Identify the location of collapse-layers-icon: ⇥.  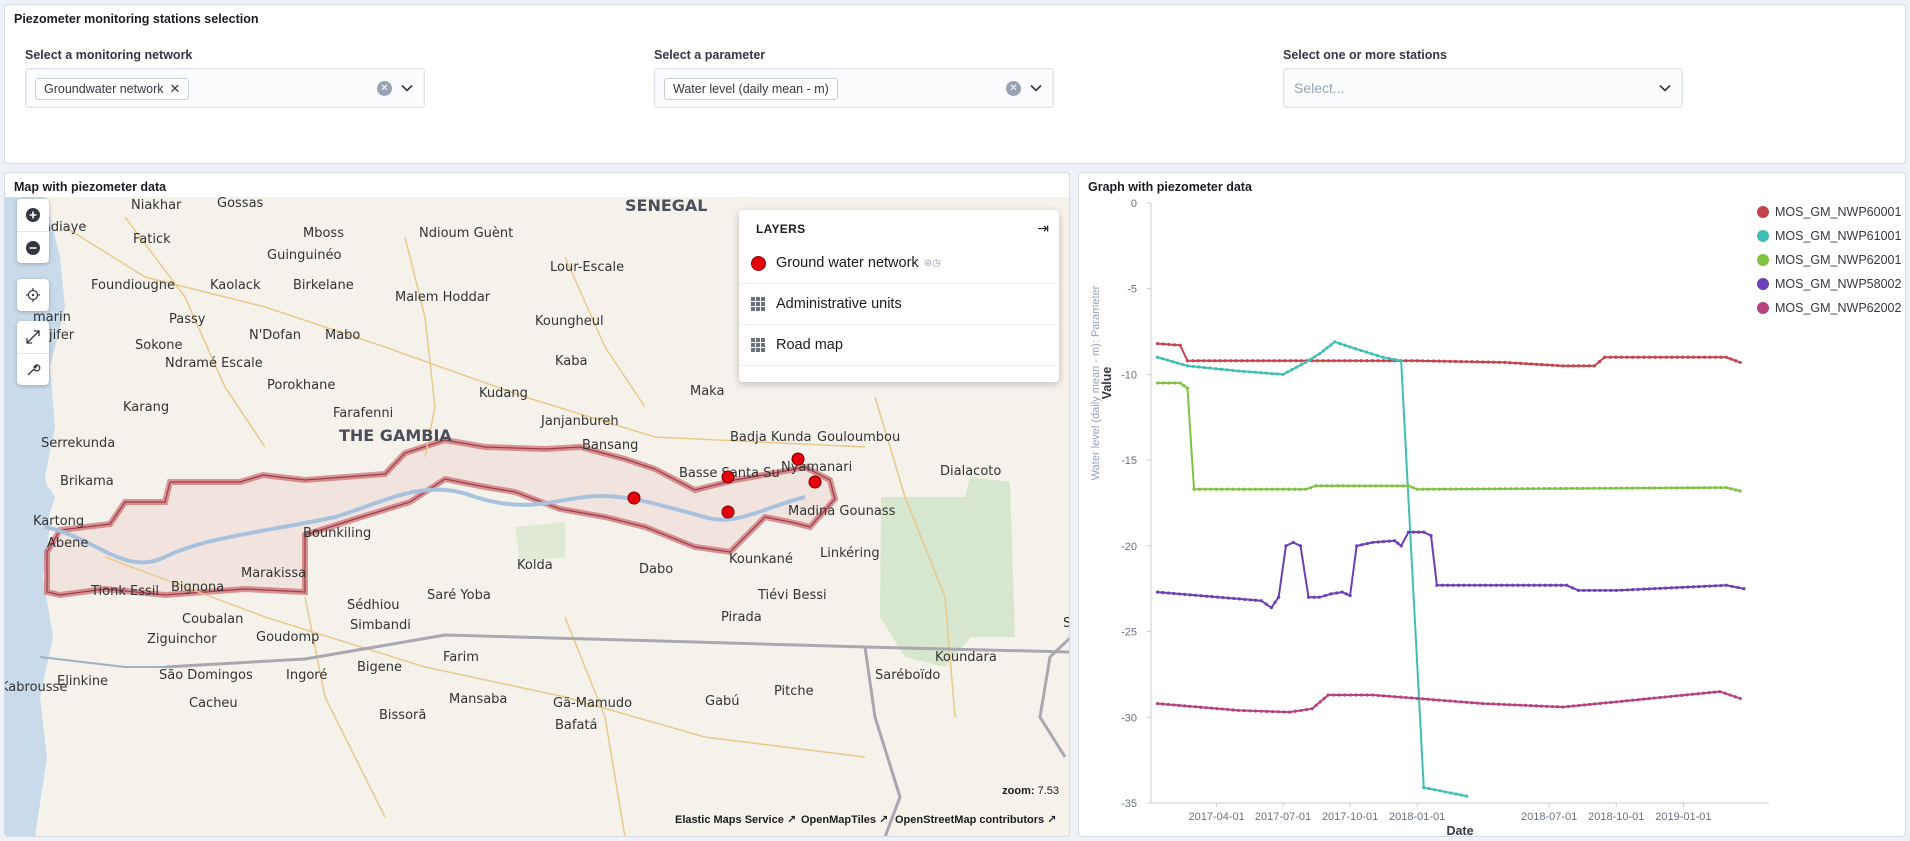
(1043, 228).